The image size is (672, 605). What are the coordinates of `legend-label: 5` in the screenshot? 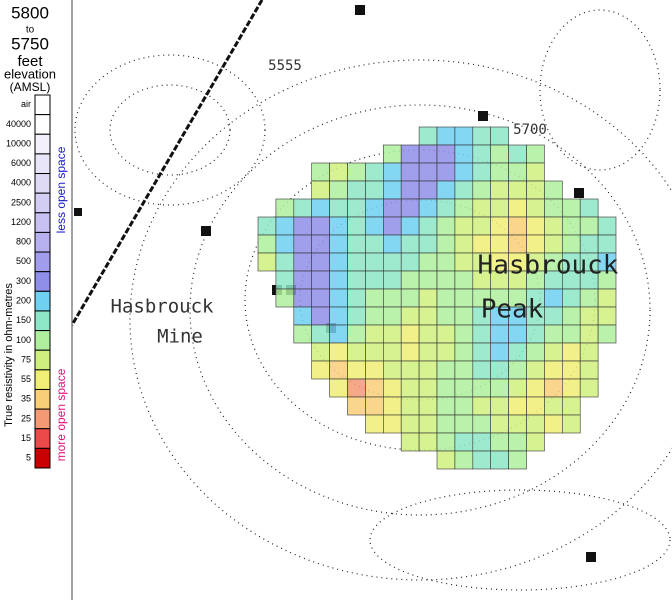 It's located at (28, 458).